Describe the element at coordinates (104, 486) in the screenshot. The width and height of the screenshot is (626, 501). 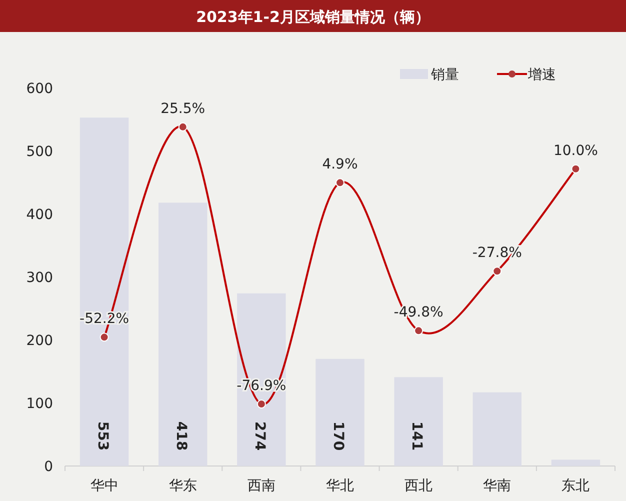
I see `x-tick-label: 华中` at that location.